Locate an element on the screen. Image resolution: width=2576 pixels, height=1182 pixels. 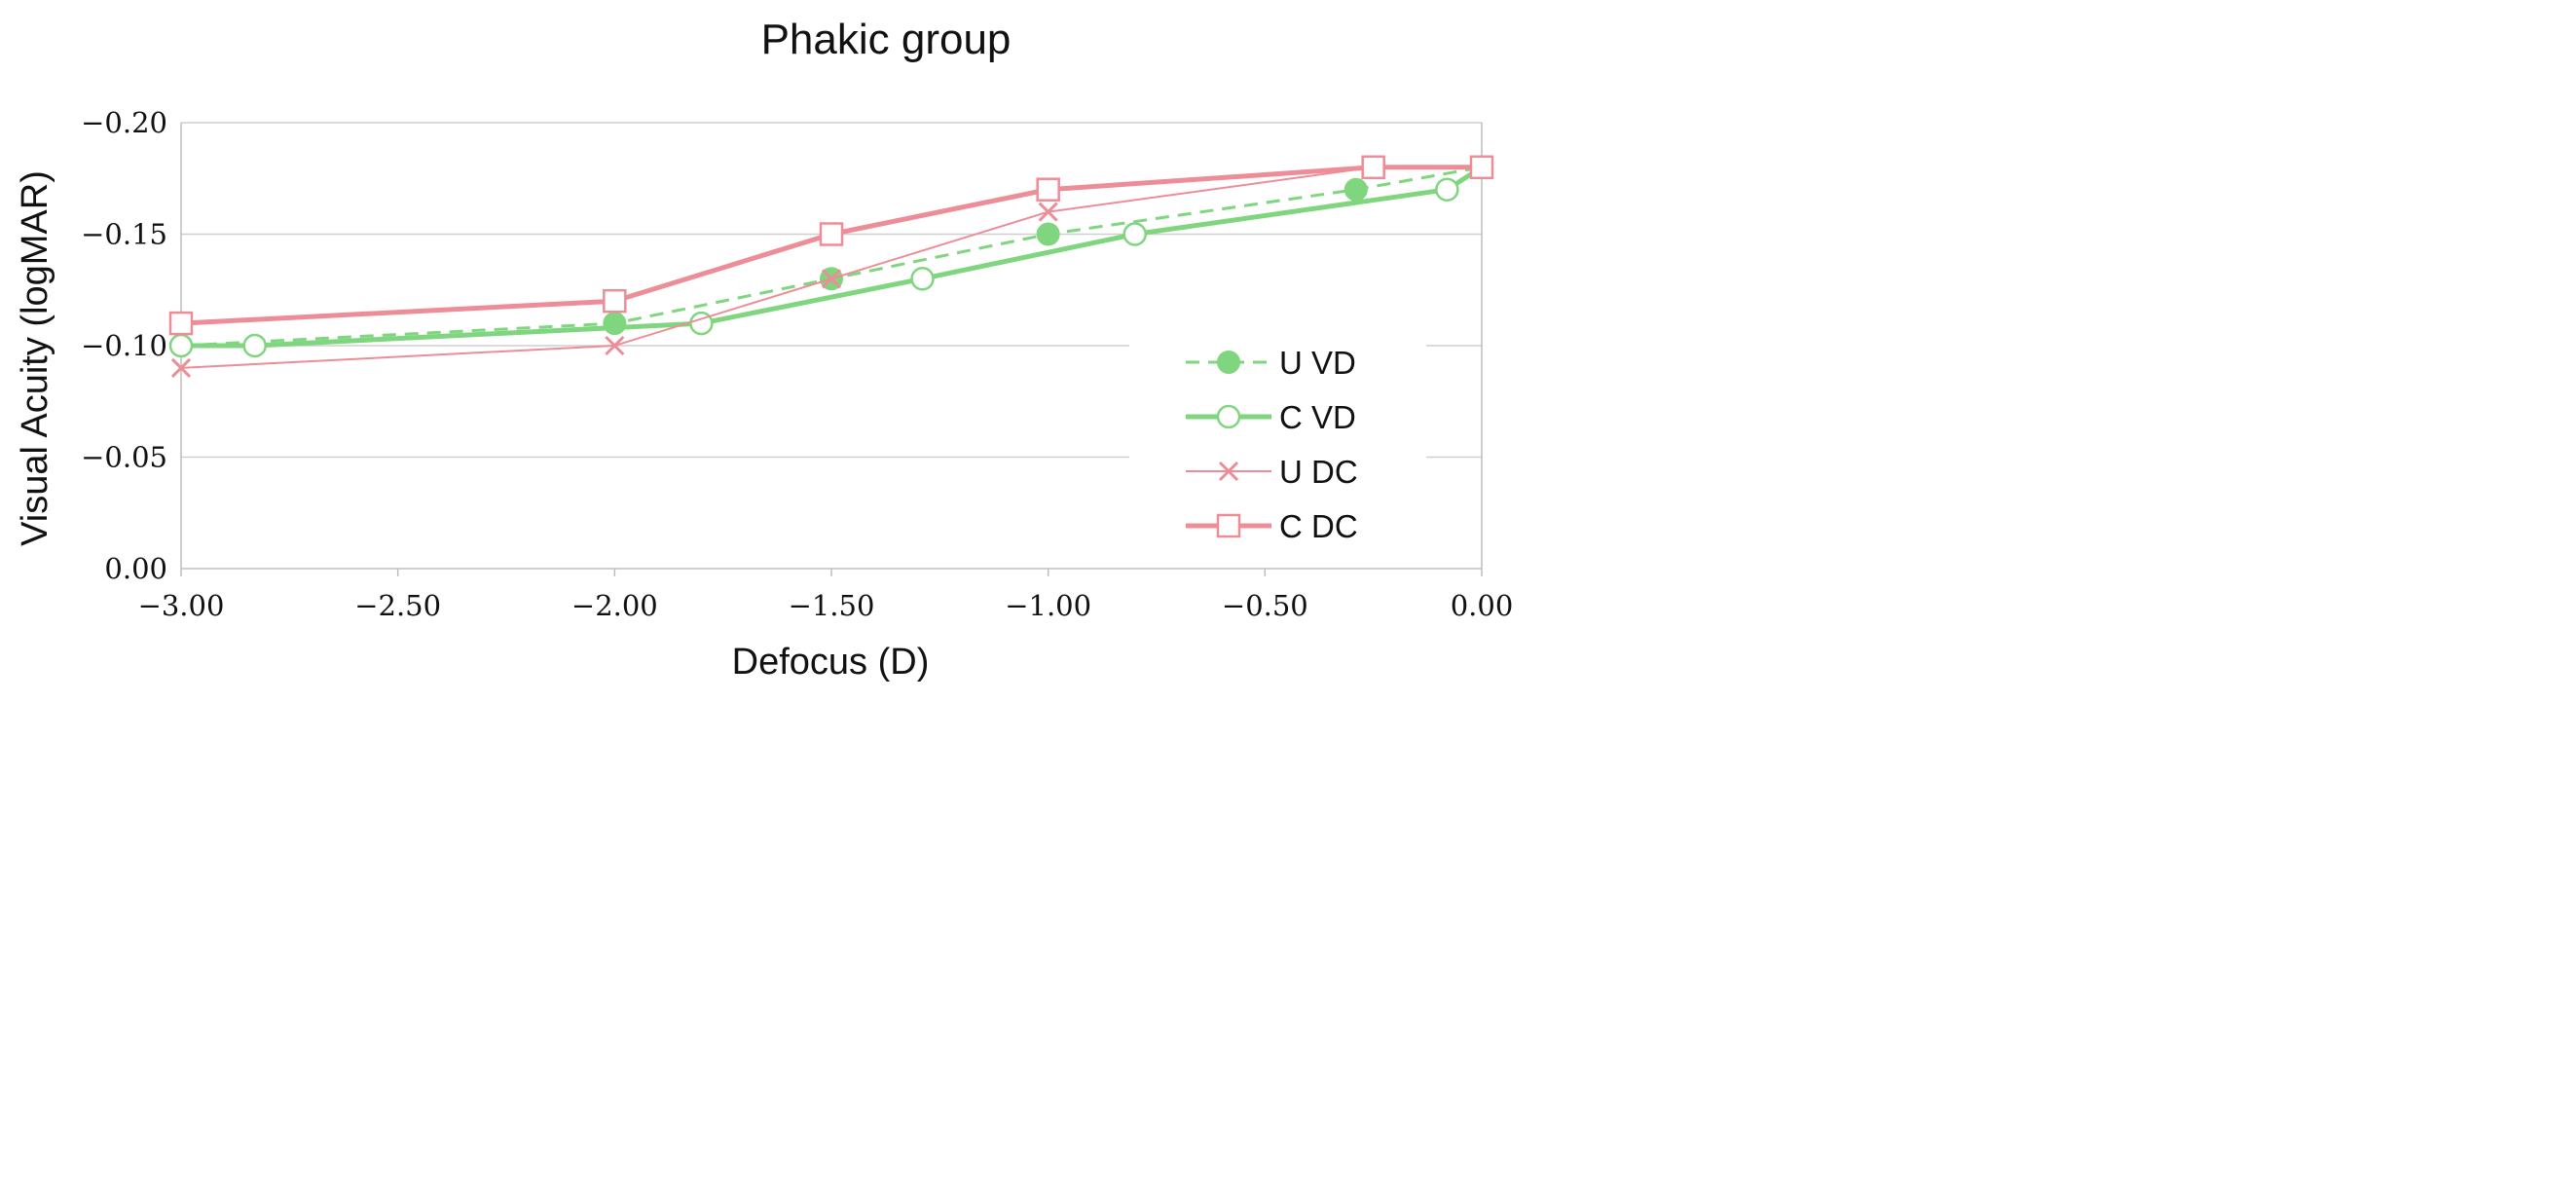
y-axis-label: Visual Acuity (logMAR) is located at coordinates (35, 358).